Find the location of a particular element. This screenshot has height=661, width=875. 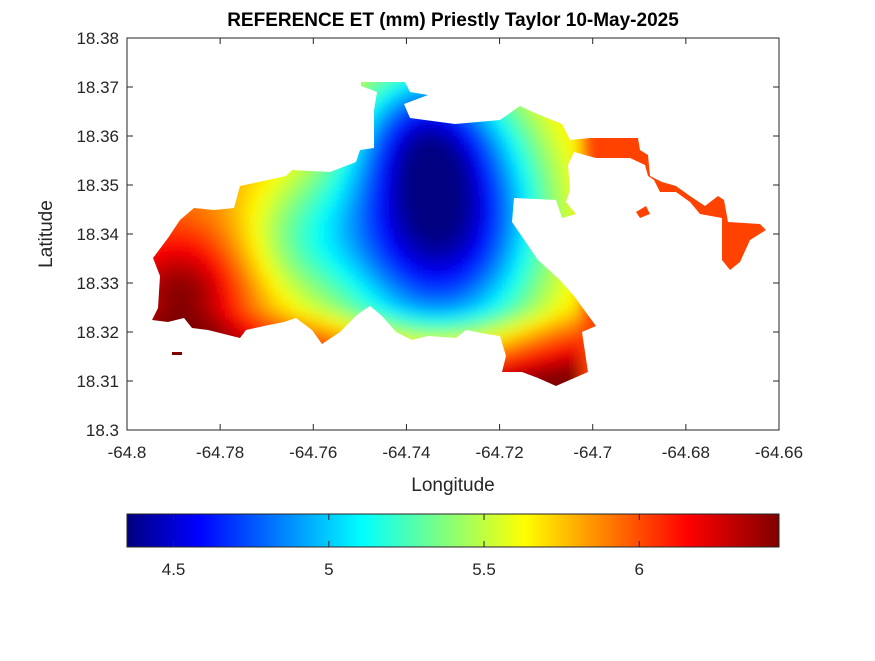

x-tick-label: -64.74 is located at coordinates (406, 452).